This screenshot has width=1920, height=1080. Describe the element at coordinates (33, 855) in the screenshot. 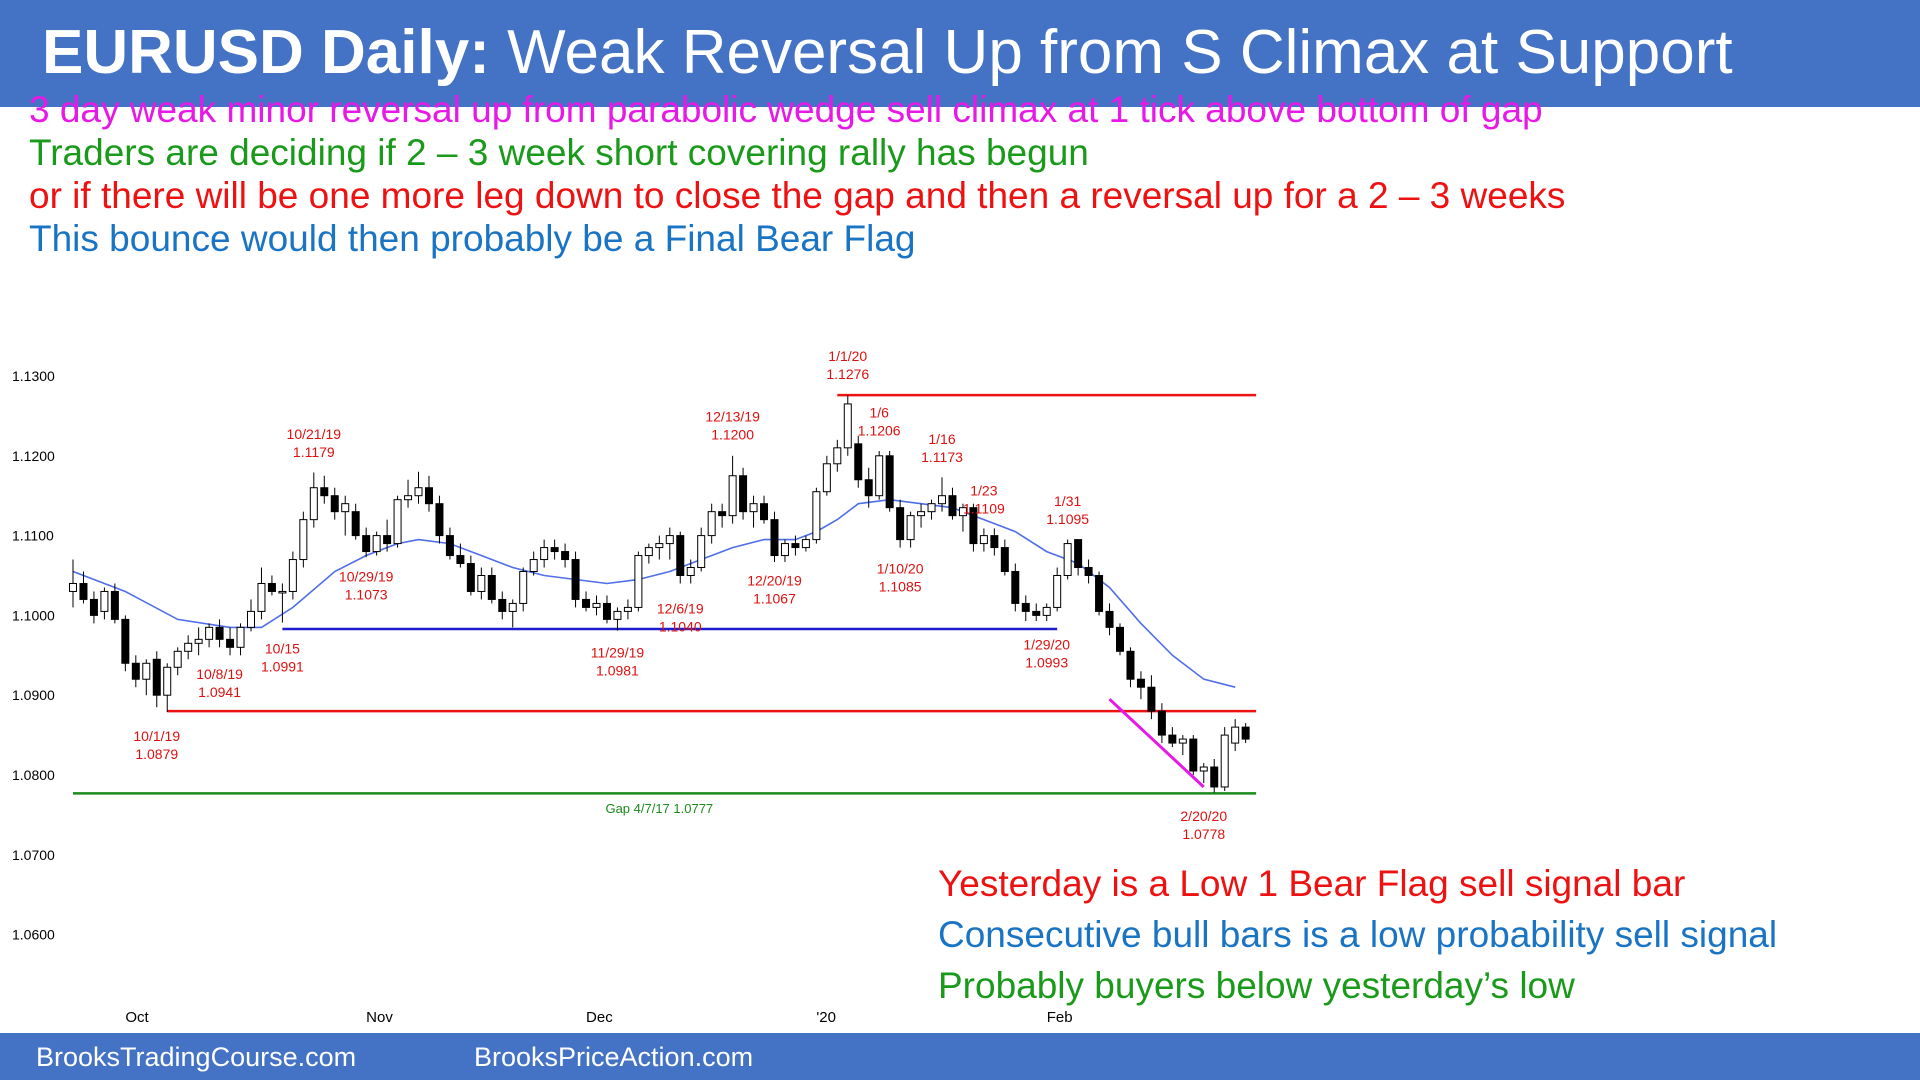

I see `y-tick-label: 1.0700` at that location.